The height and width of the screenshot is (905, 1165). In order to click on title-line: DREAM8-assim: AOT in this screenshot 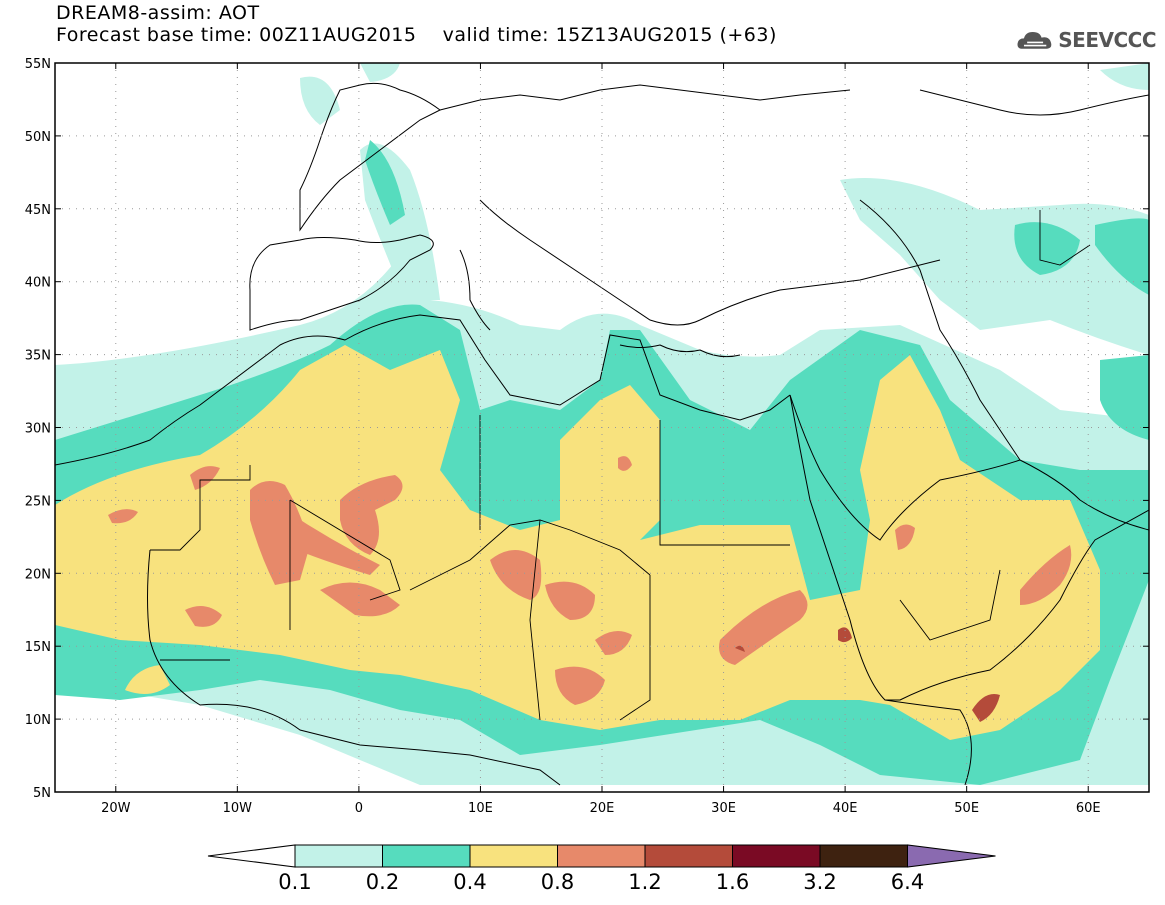, I will do `click(158, 13)`.